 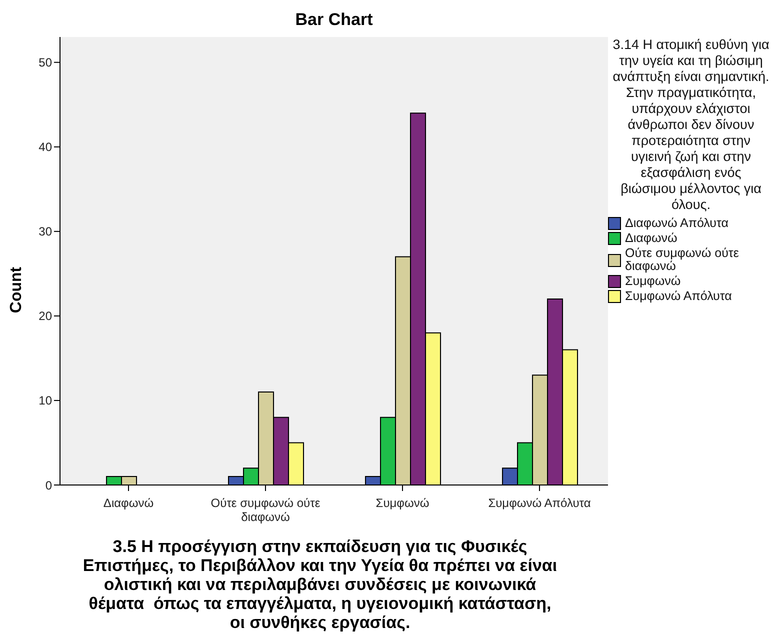 I want to click on x-axis-title: 3.5 Η προσέγγιση στην εκπαίδευση για τις Φυσικές Επιστήμες, το Περιβάλλον και την Υγεία θα πρέπει να είναι ολιστική και να περιλαμβάνει συνδέσεις με κοινωνικά θέματα όπως τα επαγγέλματα, η υγειονομική κατάσταση, οι συνθήκες εργασίας., so click(x=320, y=584).